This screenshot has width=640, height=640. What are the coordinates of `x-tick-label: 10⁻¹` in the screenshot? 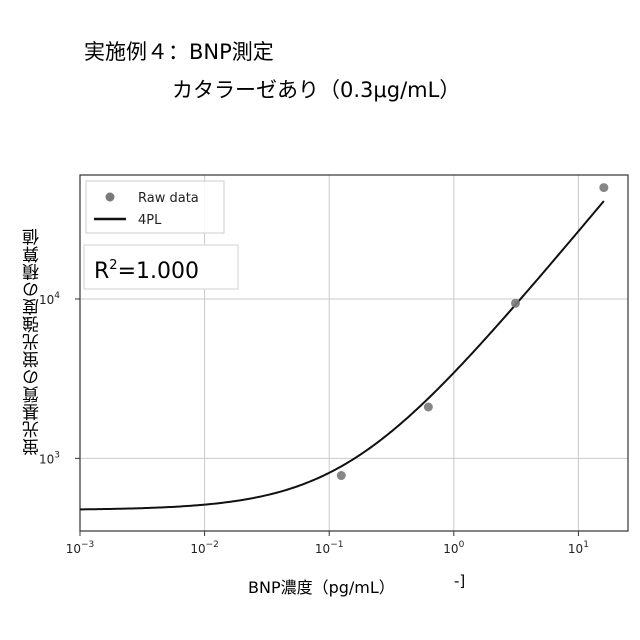 It's located at (329, 548).